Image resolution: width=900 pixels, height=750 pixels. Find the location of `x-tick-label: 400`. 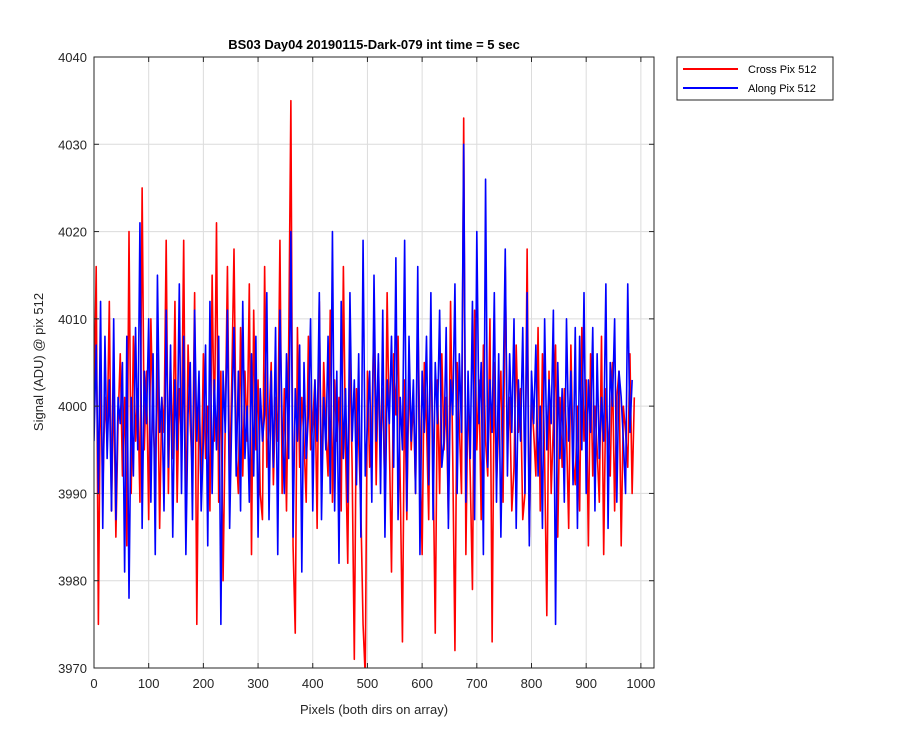

x-tick-label: 400 is located at coordinates (313, 683).